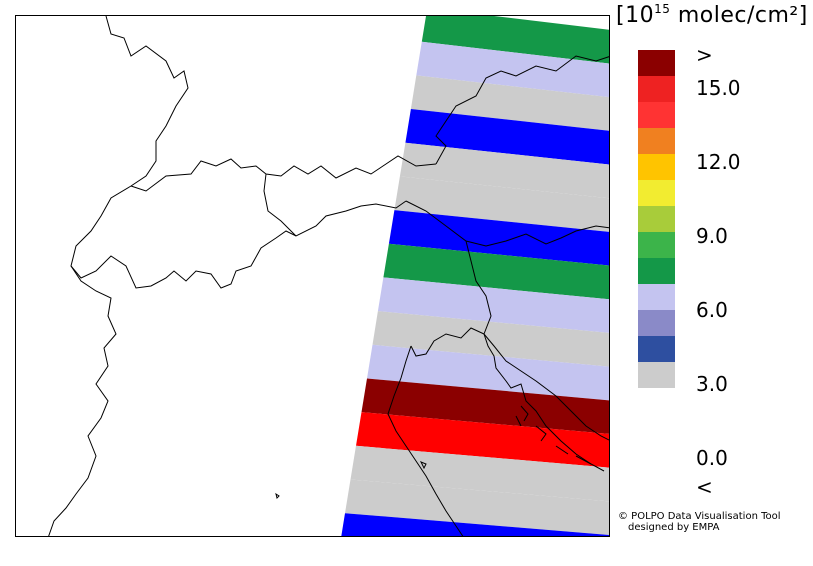  I want to click on border-switzerland, so click(283, 173).